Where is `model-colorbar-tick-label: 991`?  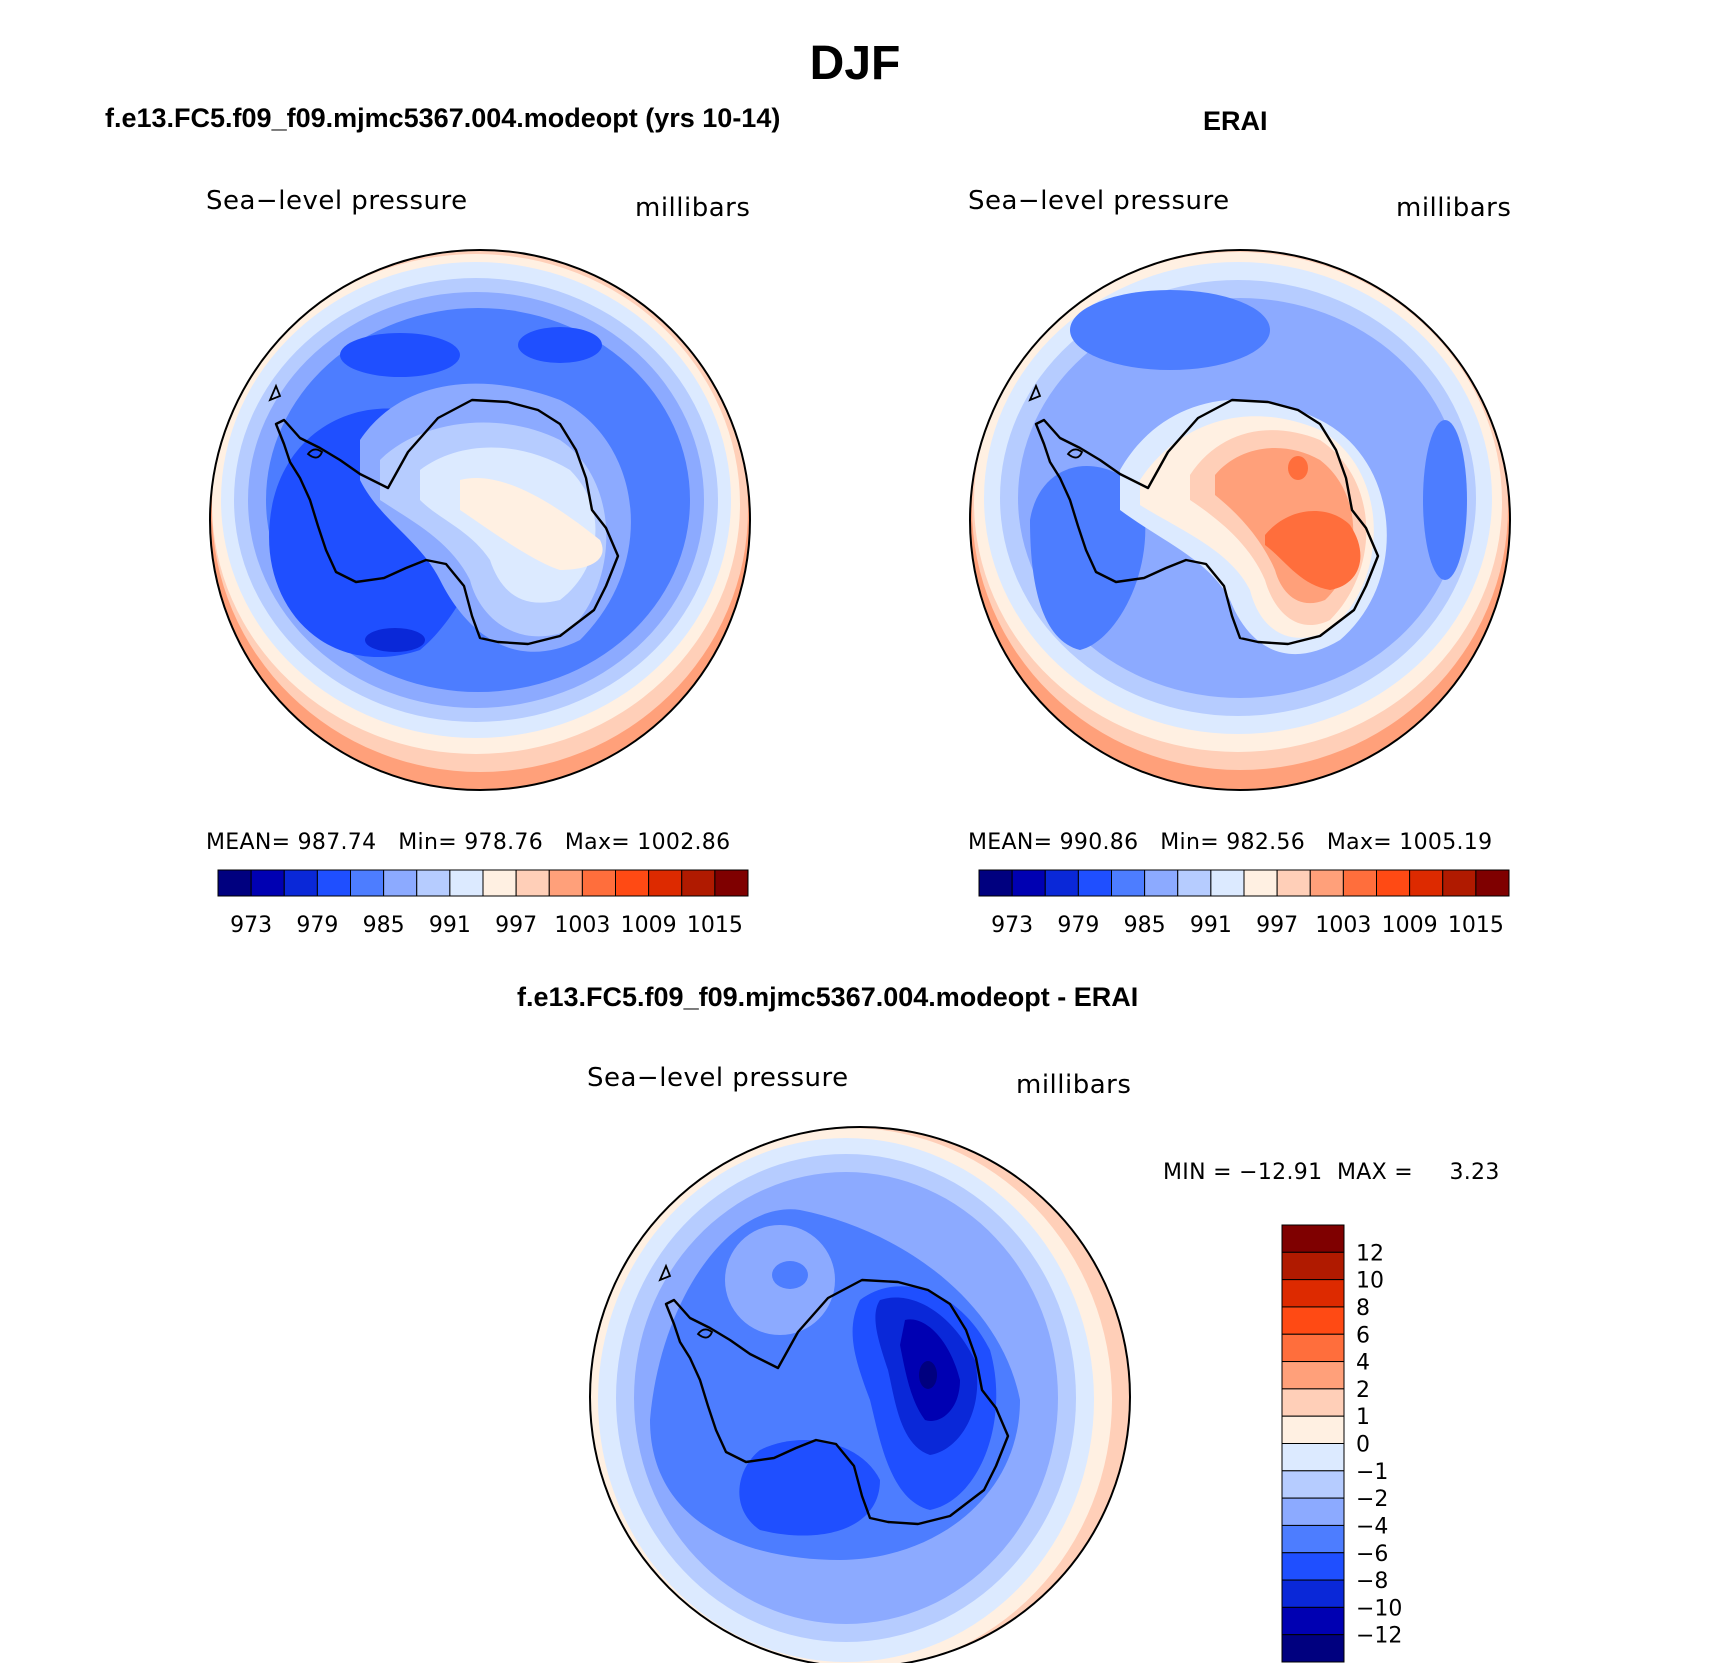 model-colorbar-tick-label: 991 is located at coordinates (450, 925).